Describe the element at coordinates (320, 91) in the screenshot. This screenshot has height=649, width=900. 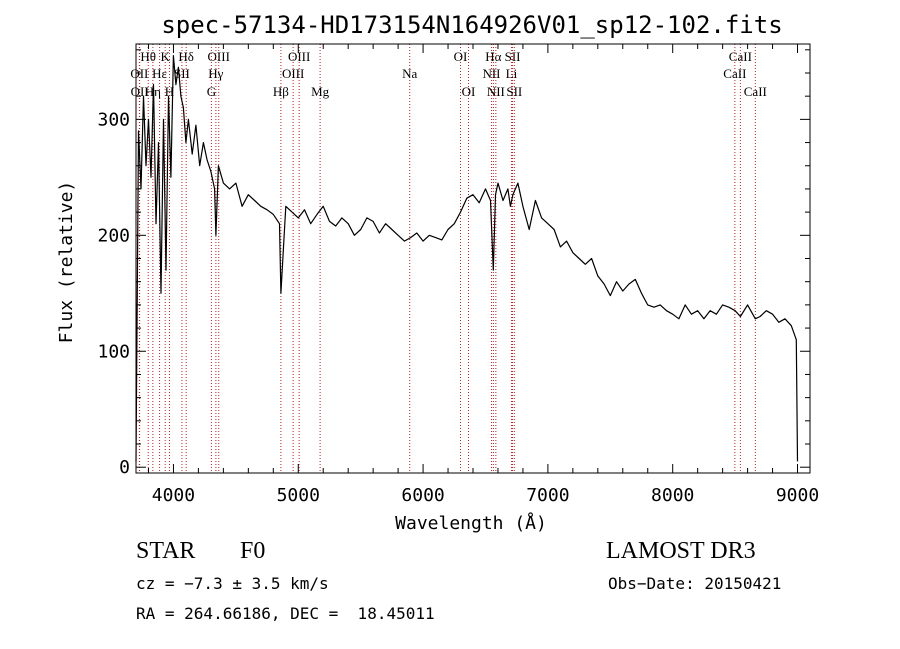
I see `marker-label-23: Mg` at that location.